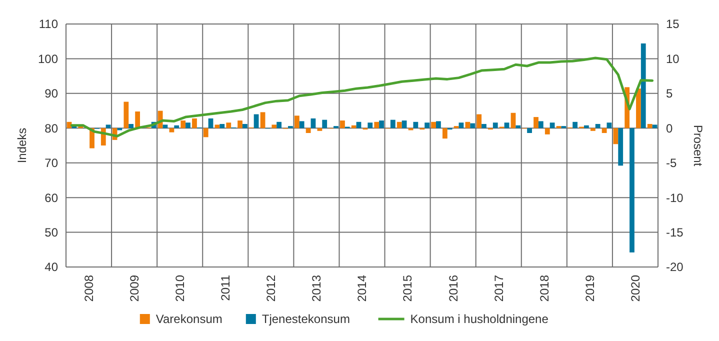  Describe the element at coordinates (589, 288) in the screenshot. I see `x-tick-label: 2019` at that location.